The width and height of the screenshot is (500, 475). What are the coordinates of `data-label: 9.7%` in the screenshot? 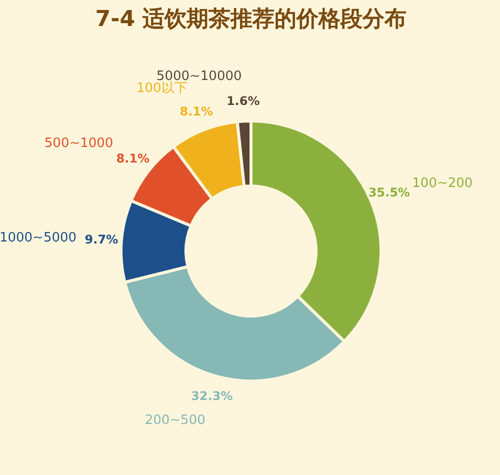 It's located at (101, 239).